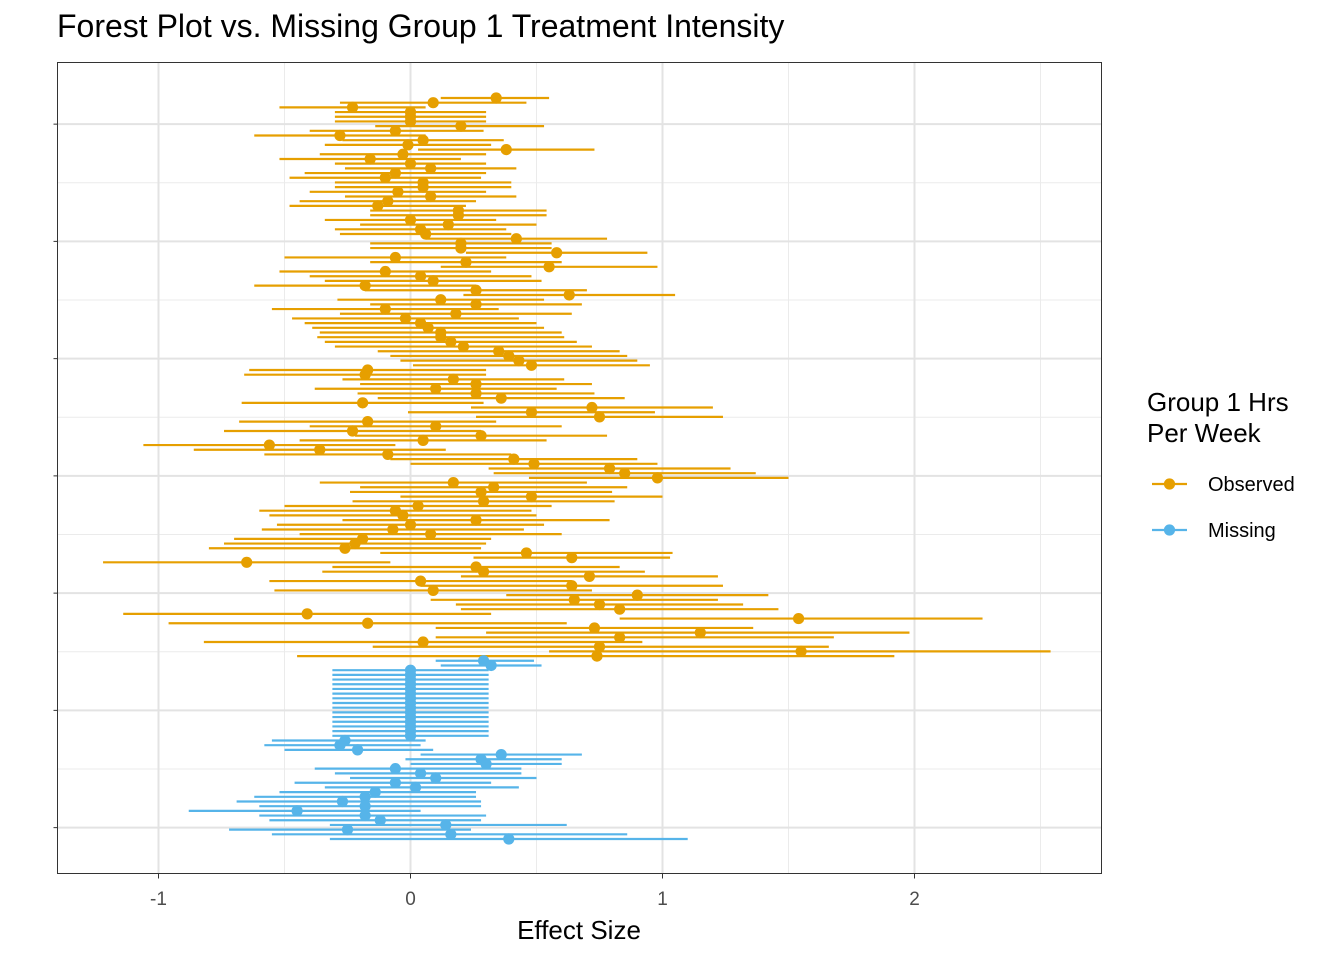 This screenshot has height=960, width=1344. What do you see at coordinates (158, 899) in the screenshot?
I see `x-tick-label: -1` at bounding box center [158, 899].